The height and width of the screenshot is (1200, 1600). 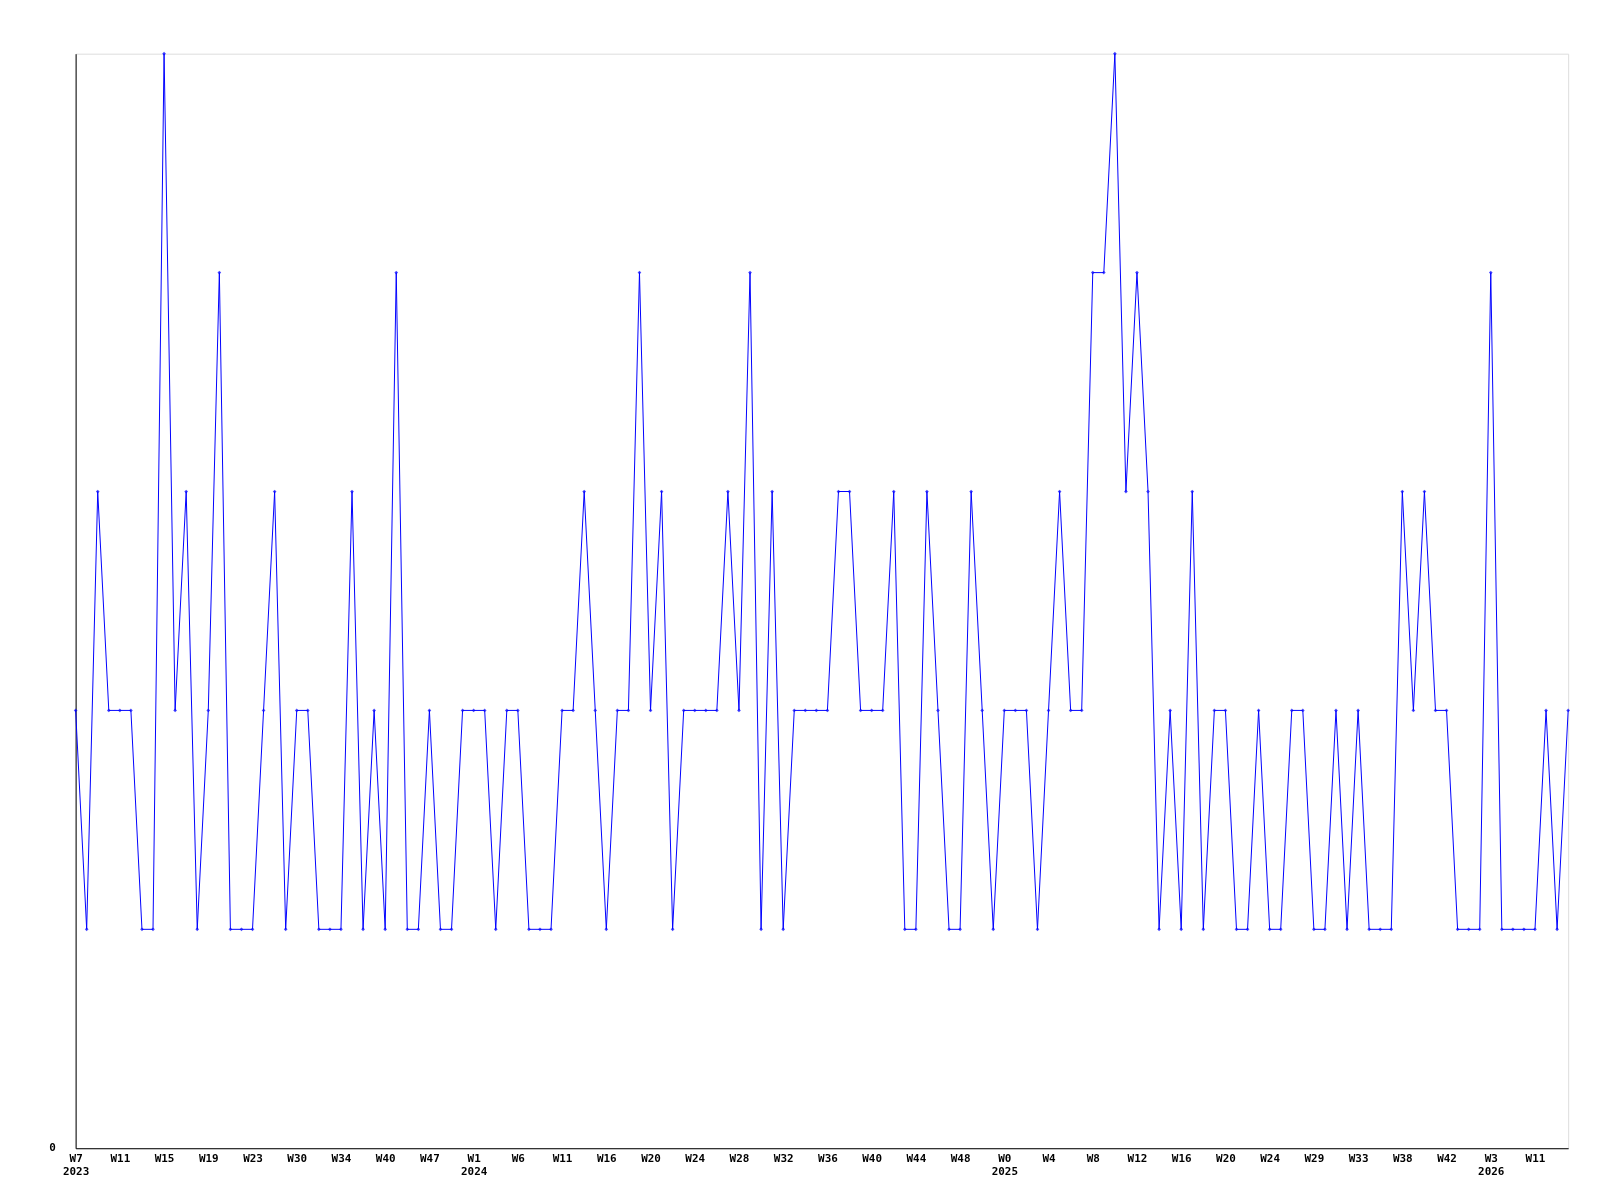 What do you see at coordinates (739, 1158) in the screenshot?
I see `x-tick-label: W28` at bounding box center [739, 1158].